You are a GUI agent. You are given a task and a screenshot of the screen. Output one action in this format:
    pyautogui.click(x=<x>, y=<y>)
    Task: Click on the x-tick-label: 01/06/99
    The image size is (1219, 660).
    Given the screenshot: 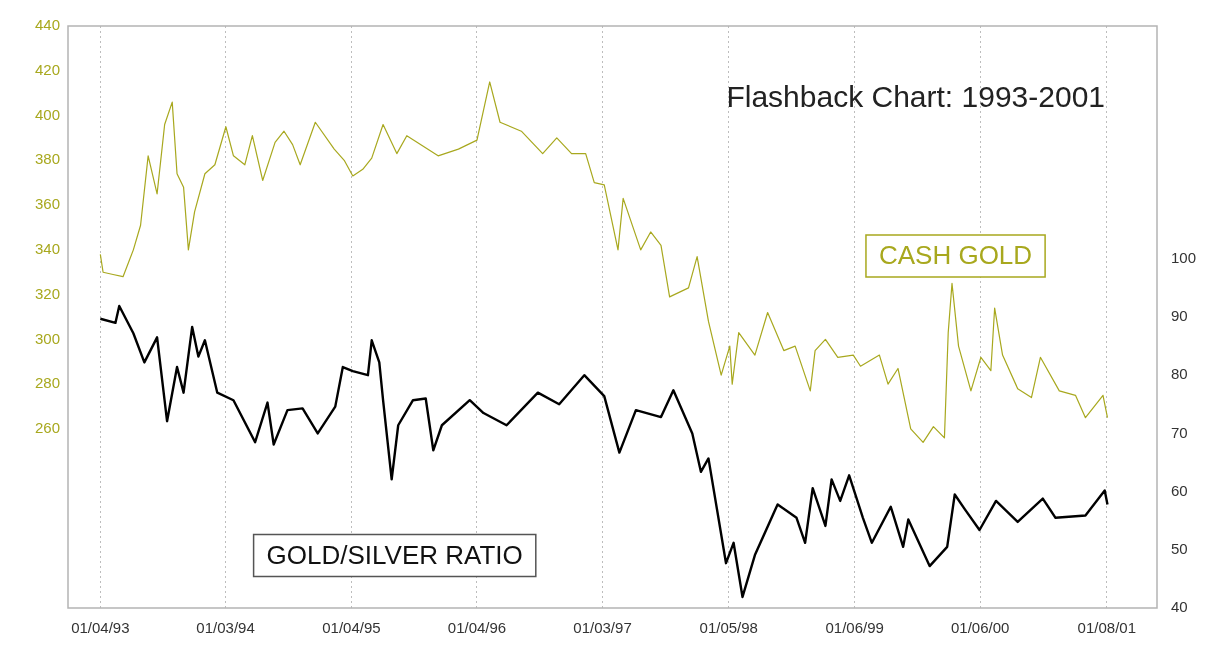 What is the action you would take?
    pyautogui.click(x=854, y=628)
    